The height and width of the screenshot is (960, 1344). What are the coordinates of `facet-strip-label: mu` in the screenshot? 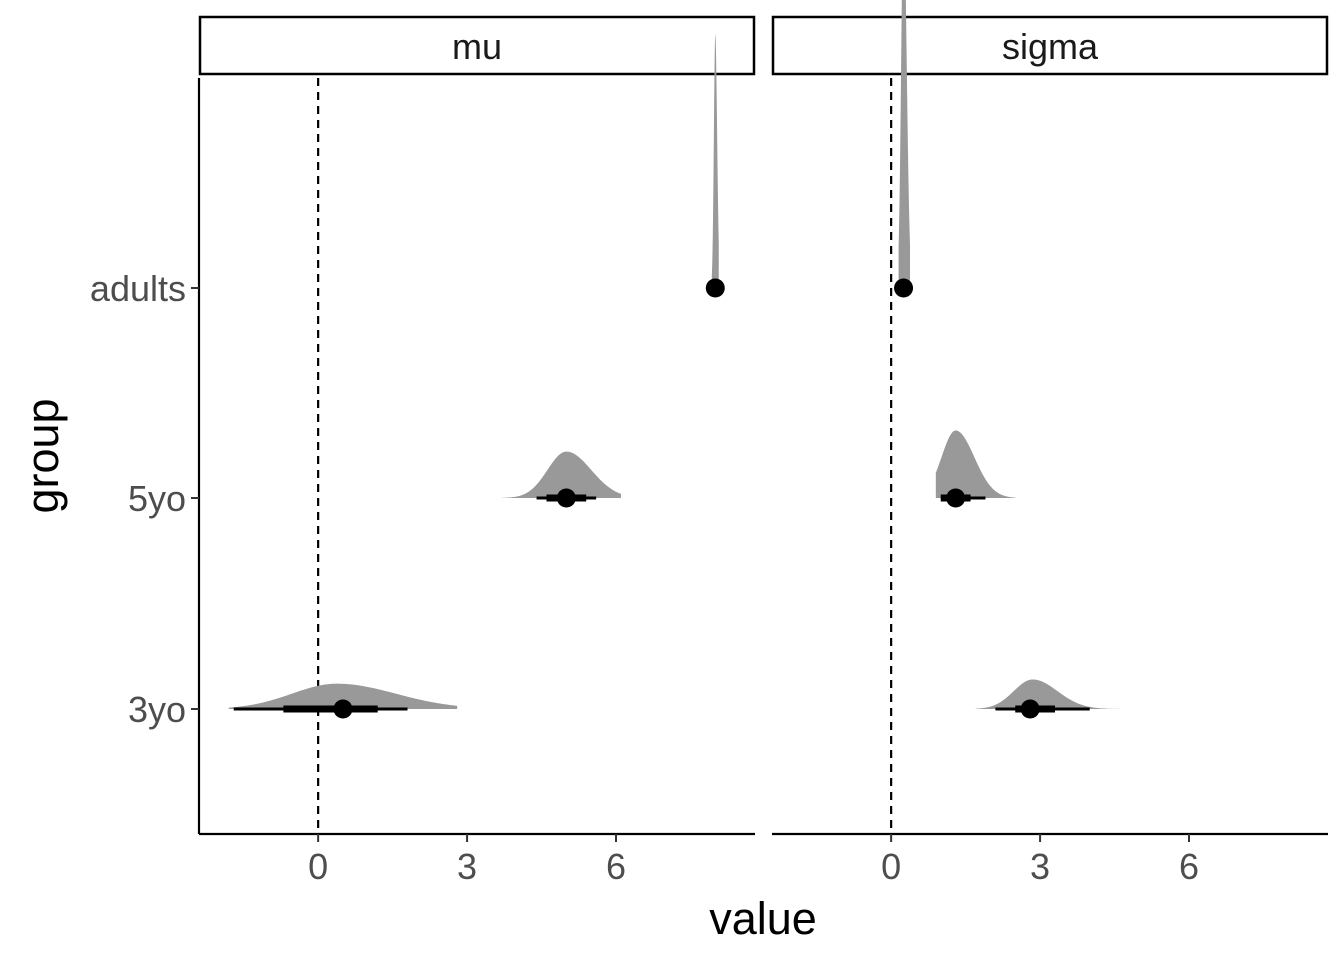 It's located at (477, 46).